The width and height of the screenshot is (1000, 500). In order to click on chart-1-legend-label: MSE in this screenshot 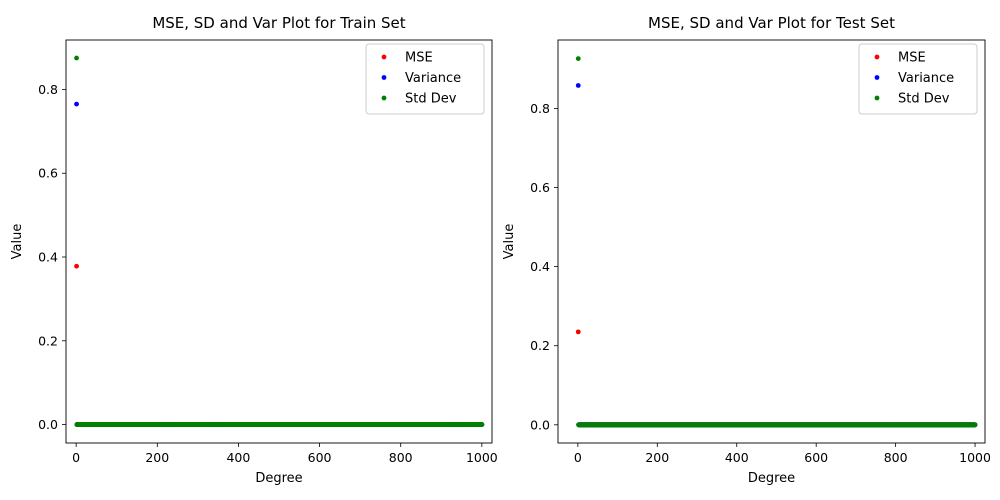, I will do `click(419, 58)`.